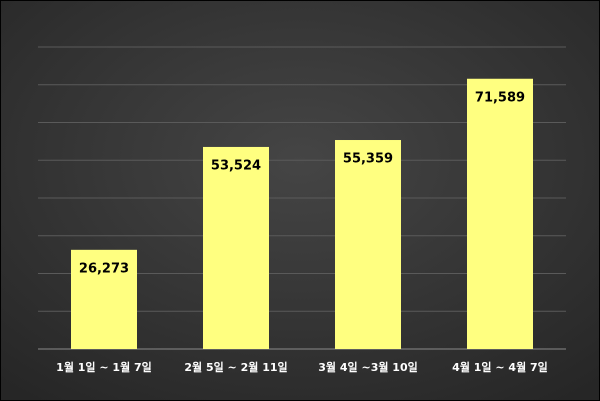 Image resolution: width=600 pixels, height=401 pixels. What do you see at coordinates (500, 97) in the screenshot?
I see `value-label: 71,589` at bounding box center [500, 97].